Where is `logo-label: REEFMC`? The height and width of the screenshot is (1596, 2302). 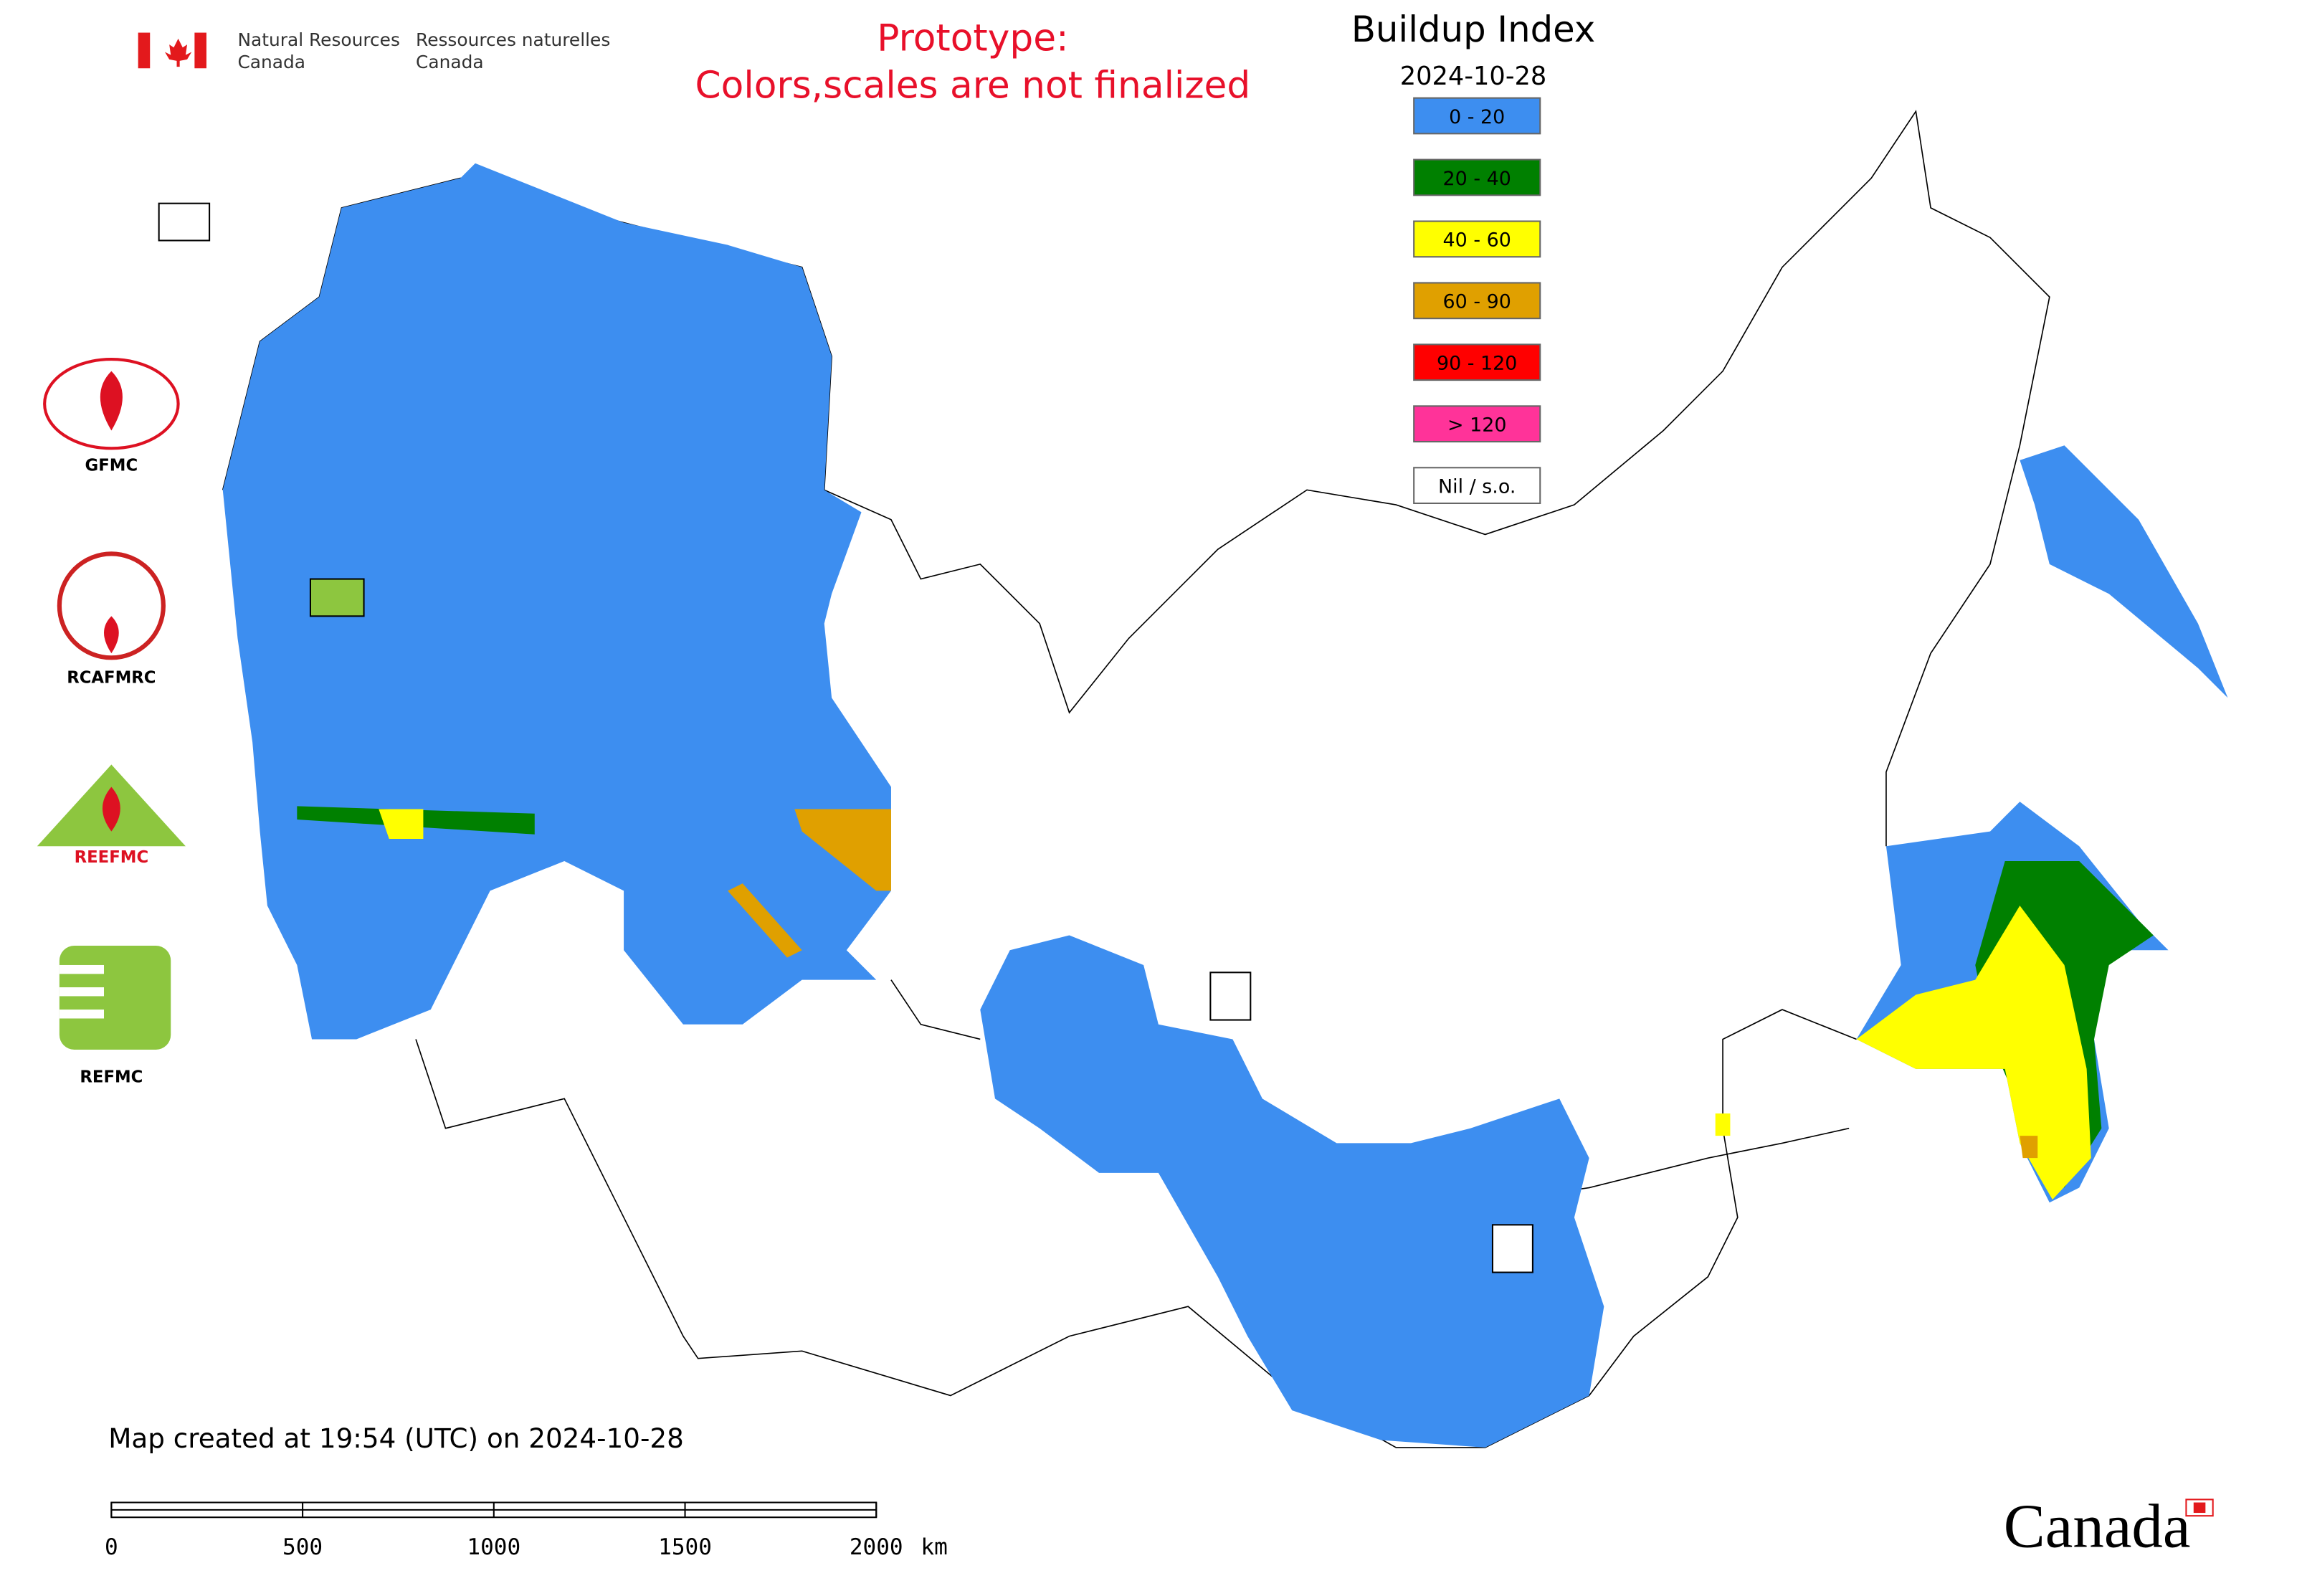 logo-label: REEFMC is located at coordinates (112, 857).